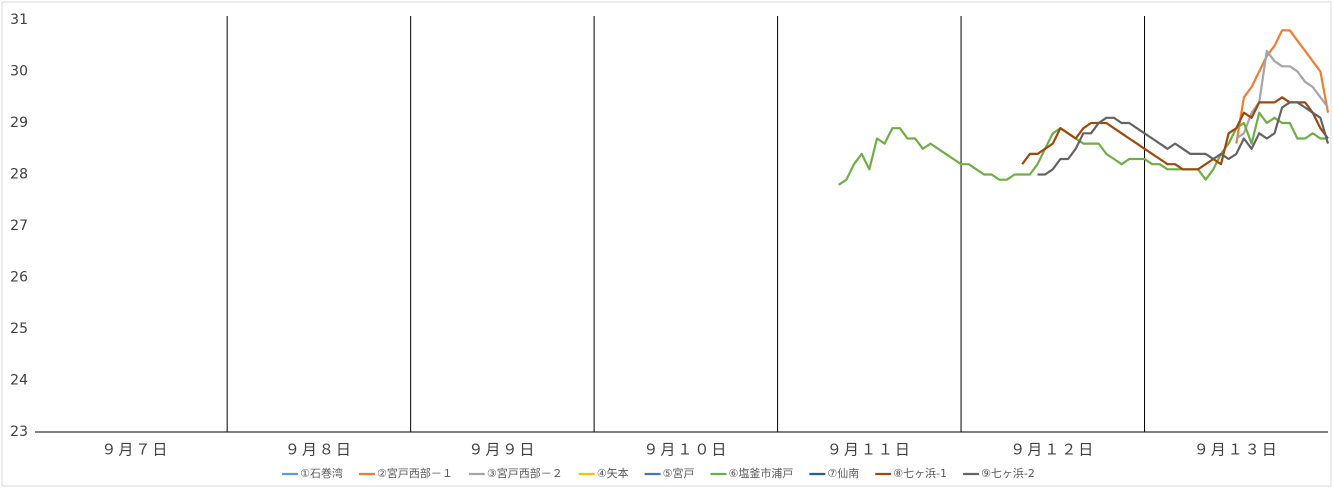  I want to click on legend-label: ②宮戸西部－１, so click(415, 473).